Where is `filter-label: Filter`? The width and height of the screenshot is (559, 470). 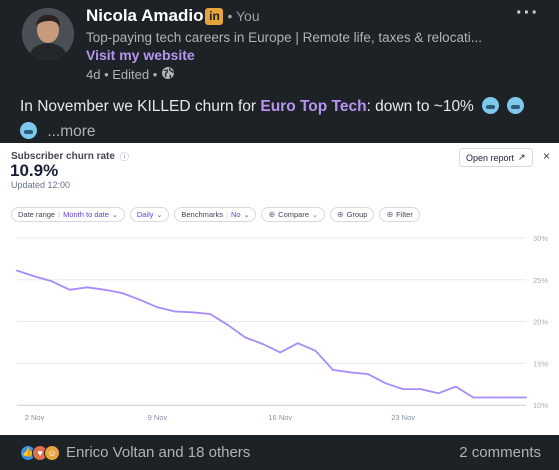 filter-label: Filter is located at coordinates (404, 214).